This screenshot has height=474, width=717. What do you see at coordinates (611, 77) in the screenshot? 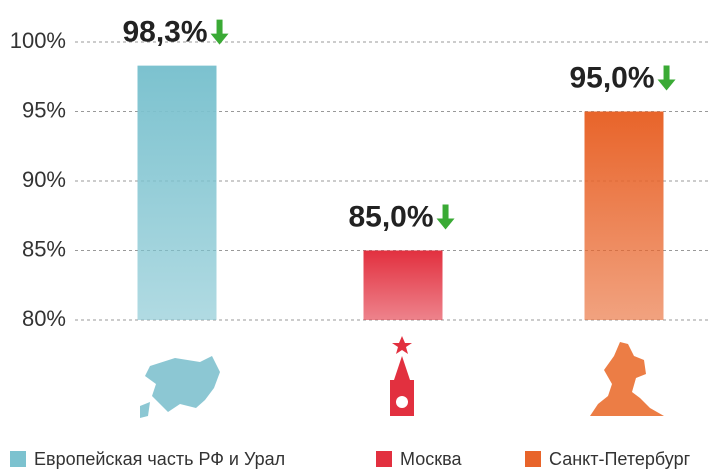
I see `value-label: 95,0%` at bounding box center [611, 77].